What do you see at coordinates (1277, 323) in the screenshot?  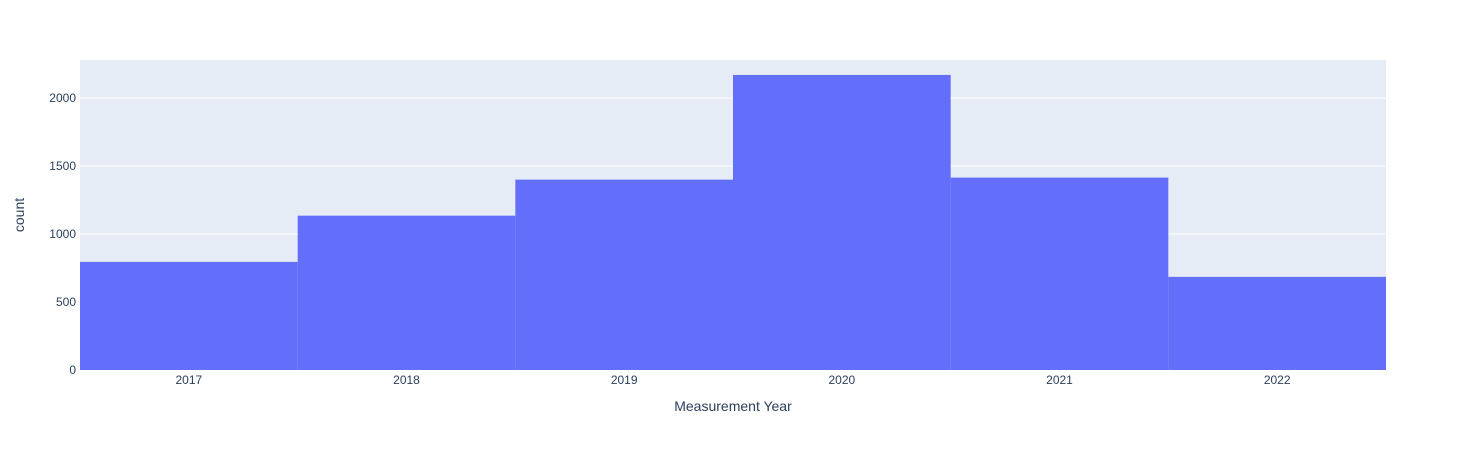 I see `bar-2022` at bounding box center [1277, 323].